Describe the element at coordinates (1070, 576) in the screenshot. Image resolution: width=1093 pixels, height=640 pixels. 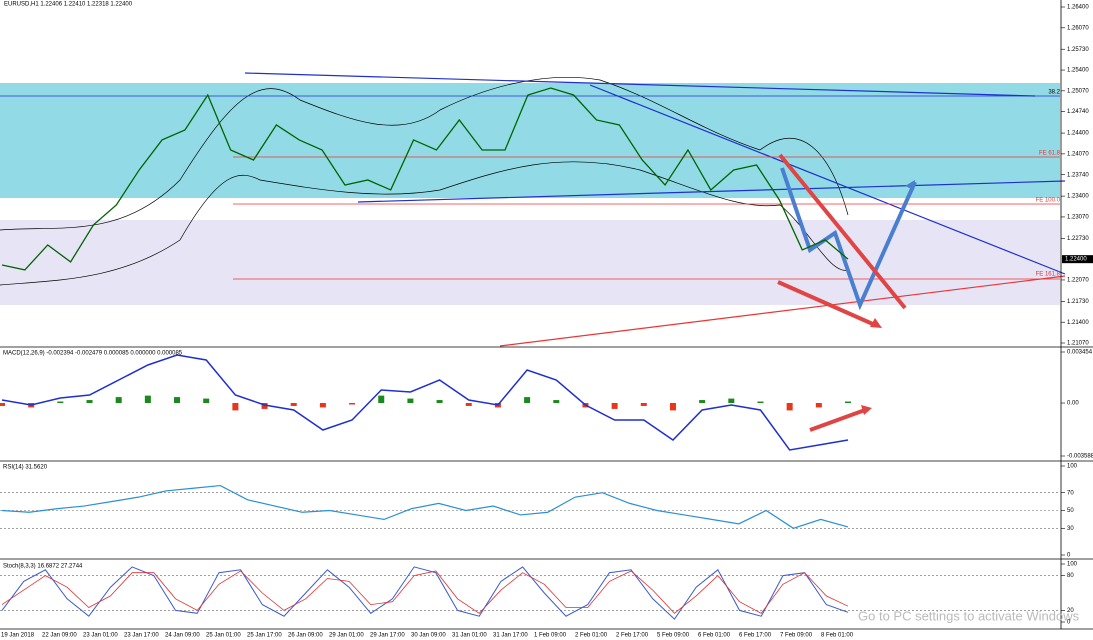
I see `y-tick-label: 80` at that location.